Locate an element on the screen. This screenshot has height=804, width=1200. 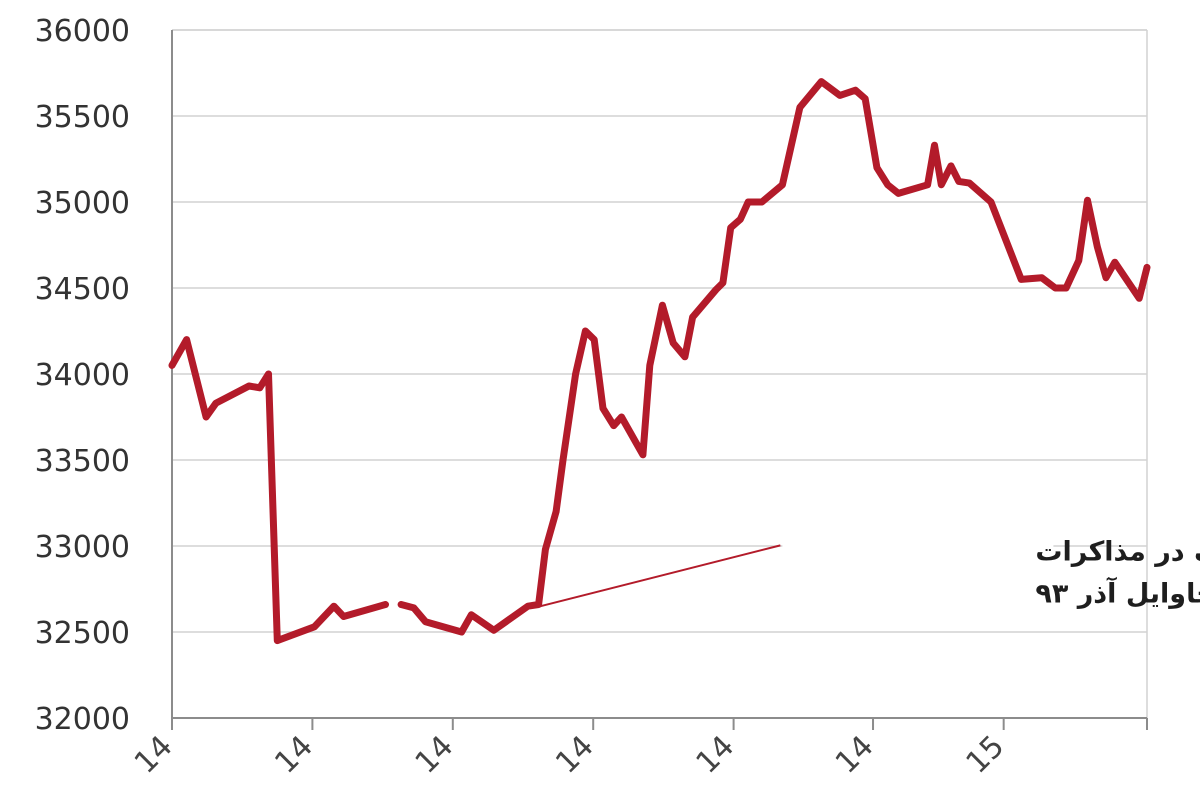
y-tick-label: 33500 is located at coordinates (82, 461).